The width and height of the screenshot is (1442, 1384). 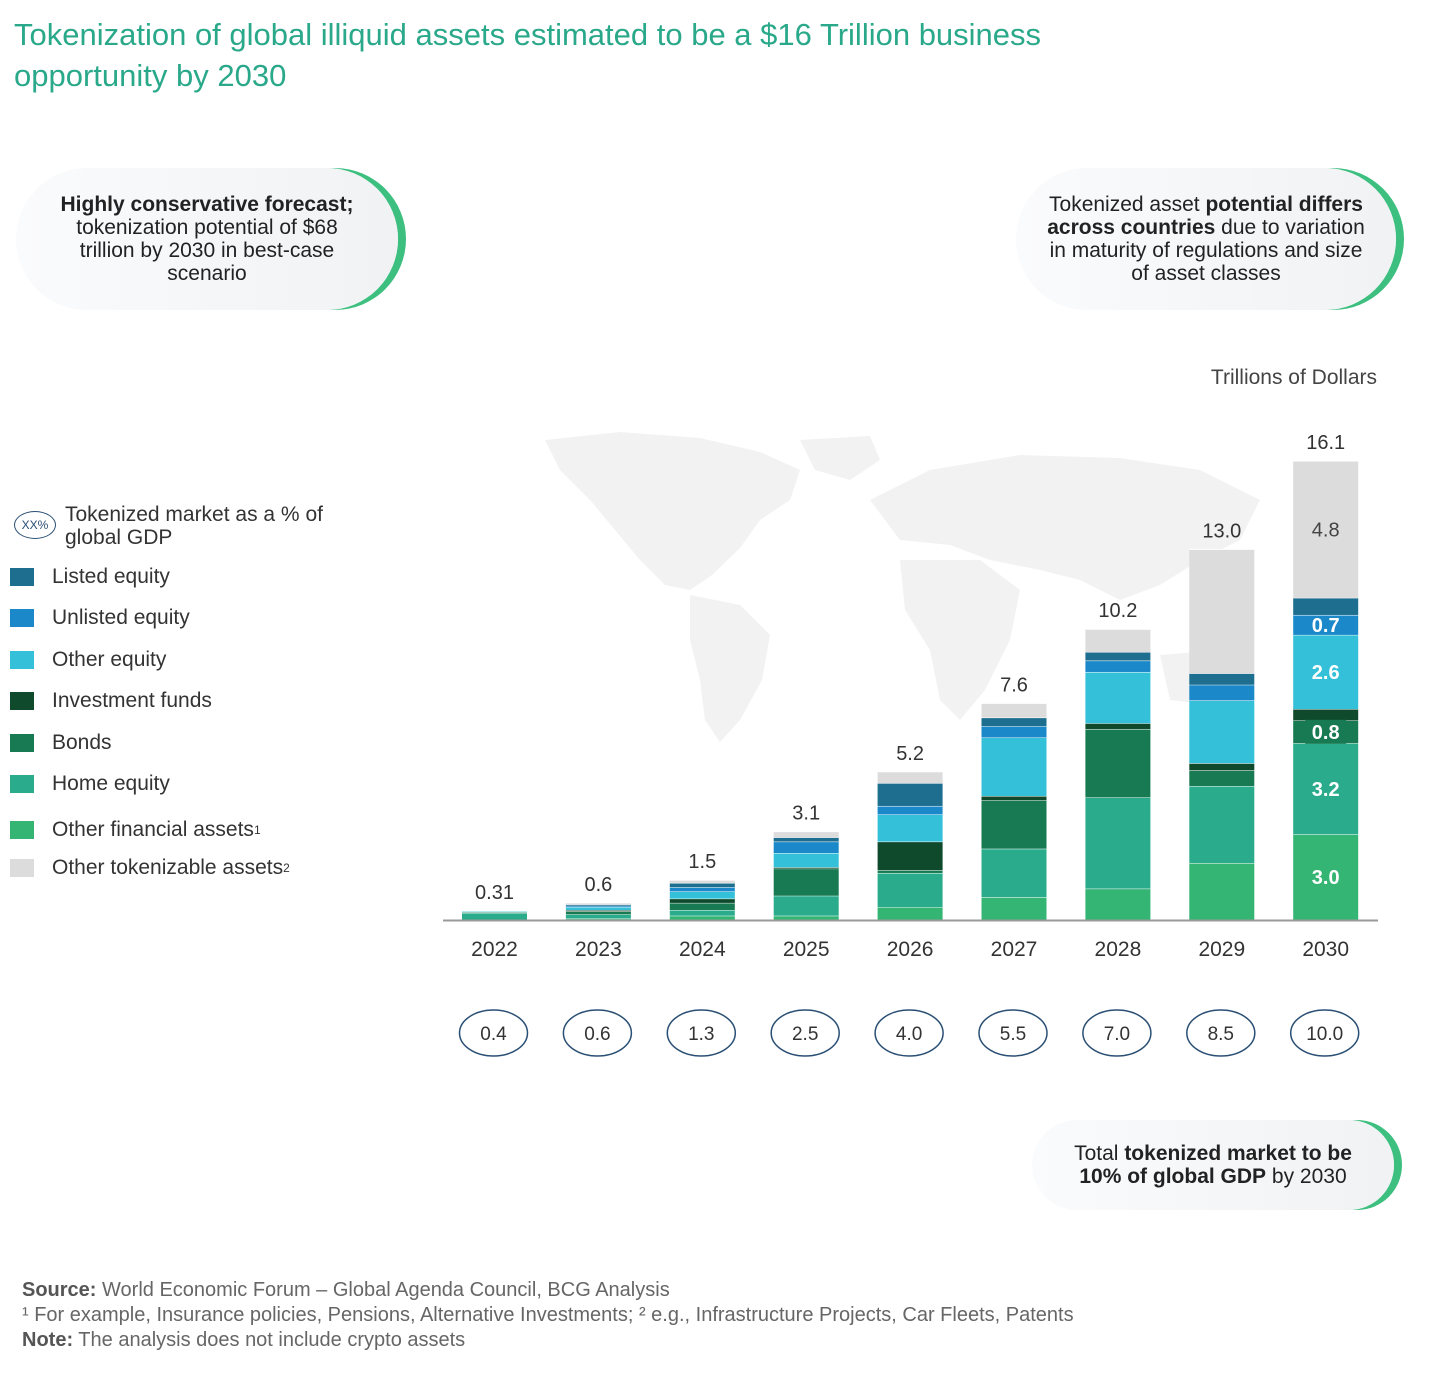 I want to click on x-tick-label: 2024, so click(x=702, y=949).